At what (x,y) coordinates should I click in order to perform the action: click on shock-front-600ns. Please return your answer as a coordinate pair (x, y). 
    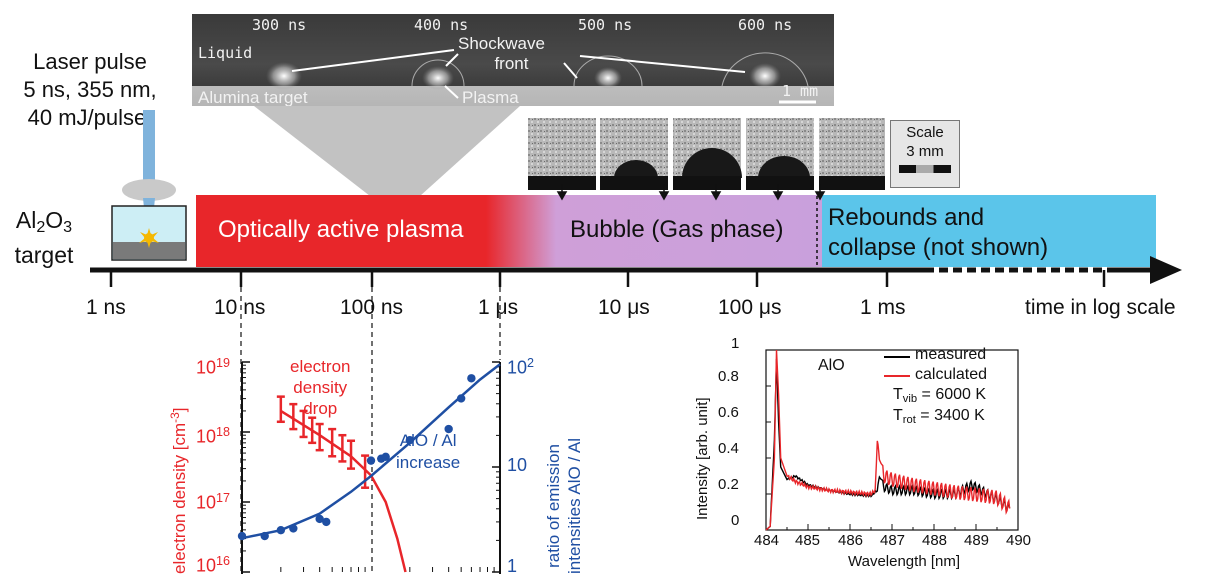
    Looking at the image, I should click on (765, 69).